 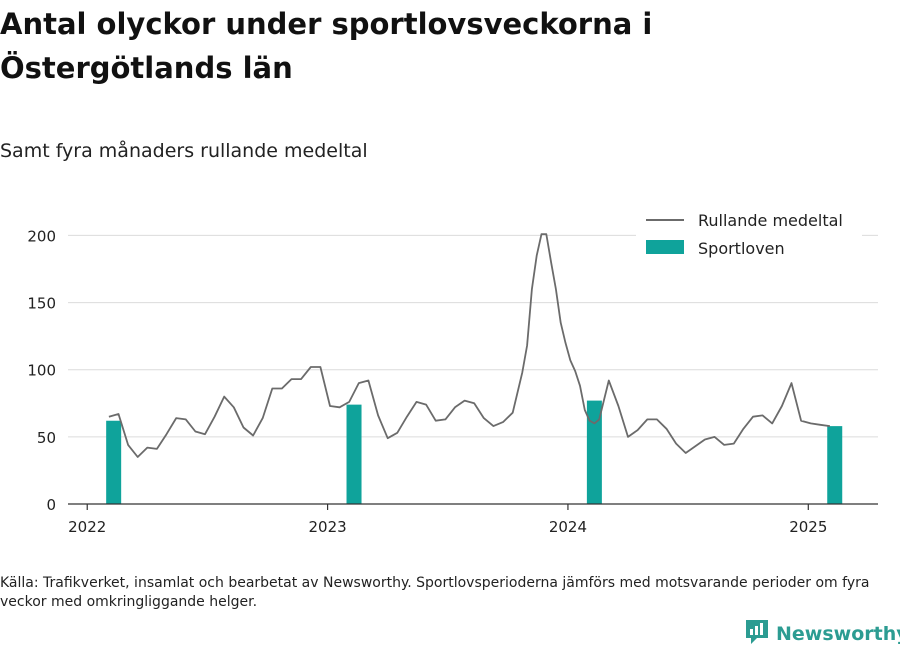 What do you see at coordinates (741, 248) in the screenshot?
I see `legend-label-bar: Sportloven` at bounding box center [741, 248].